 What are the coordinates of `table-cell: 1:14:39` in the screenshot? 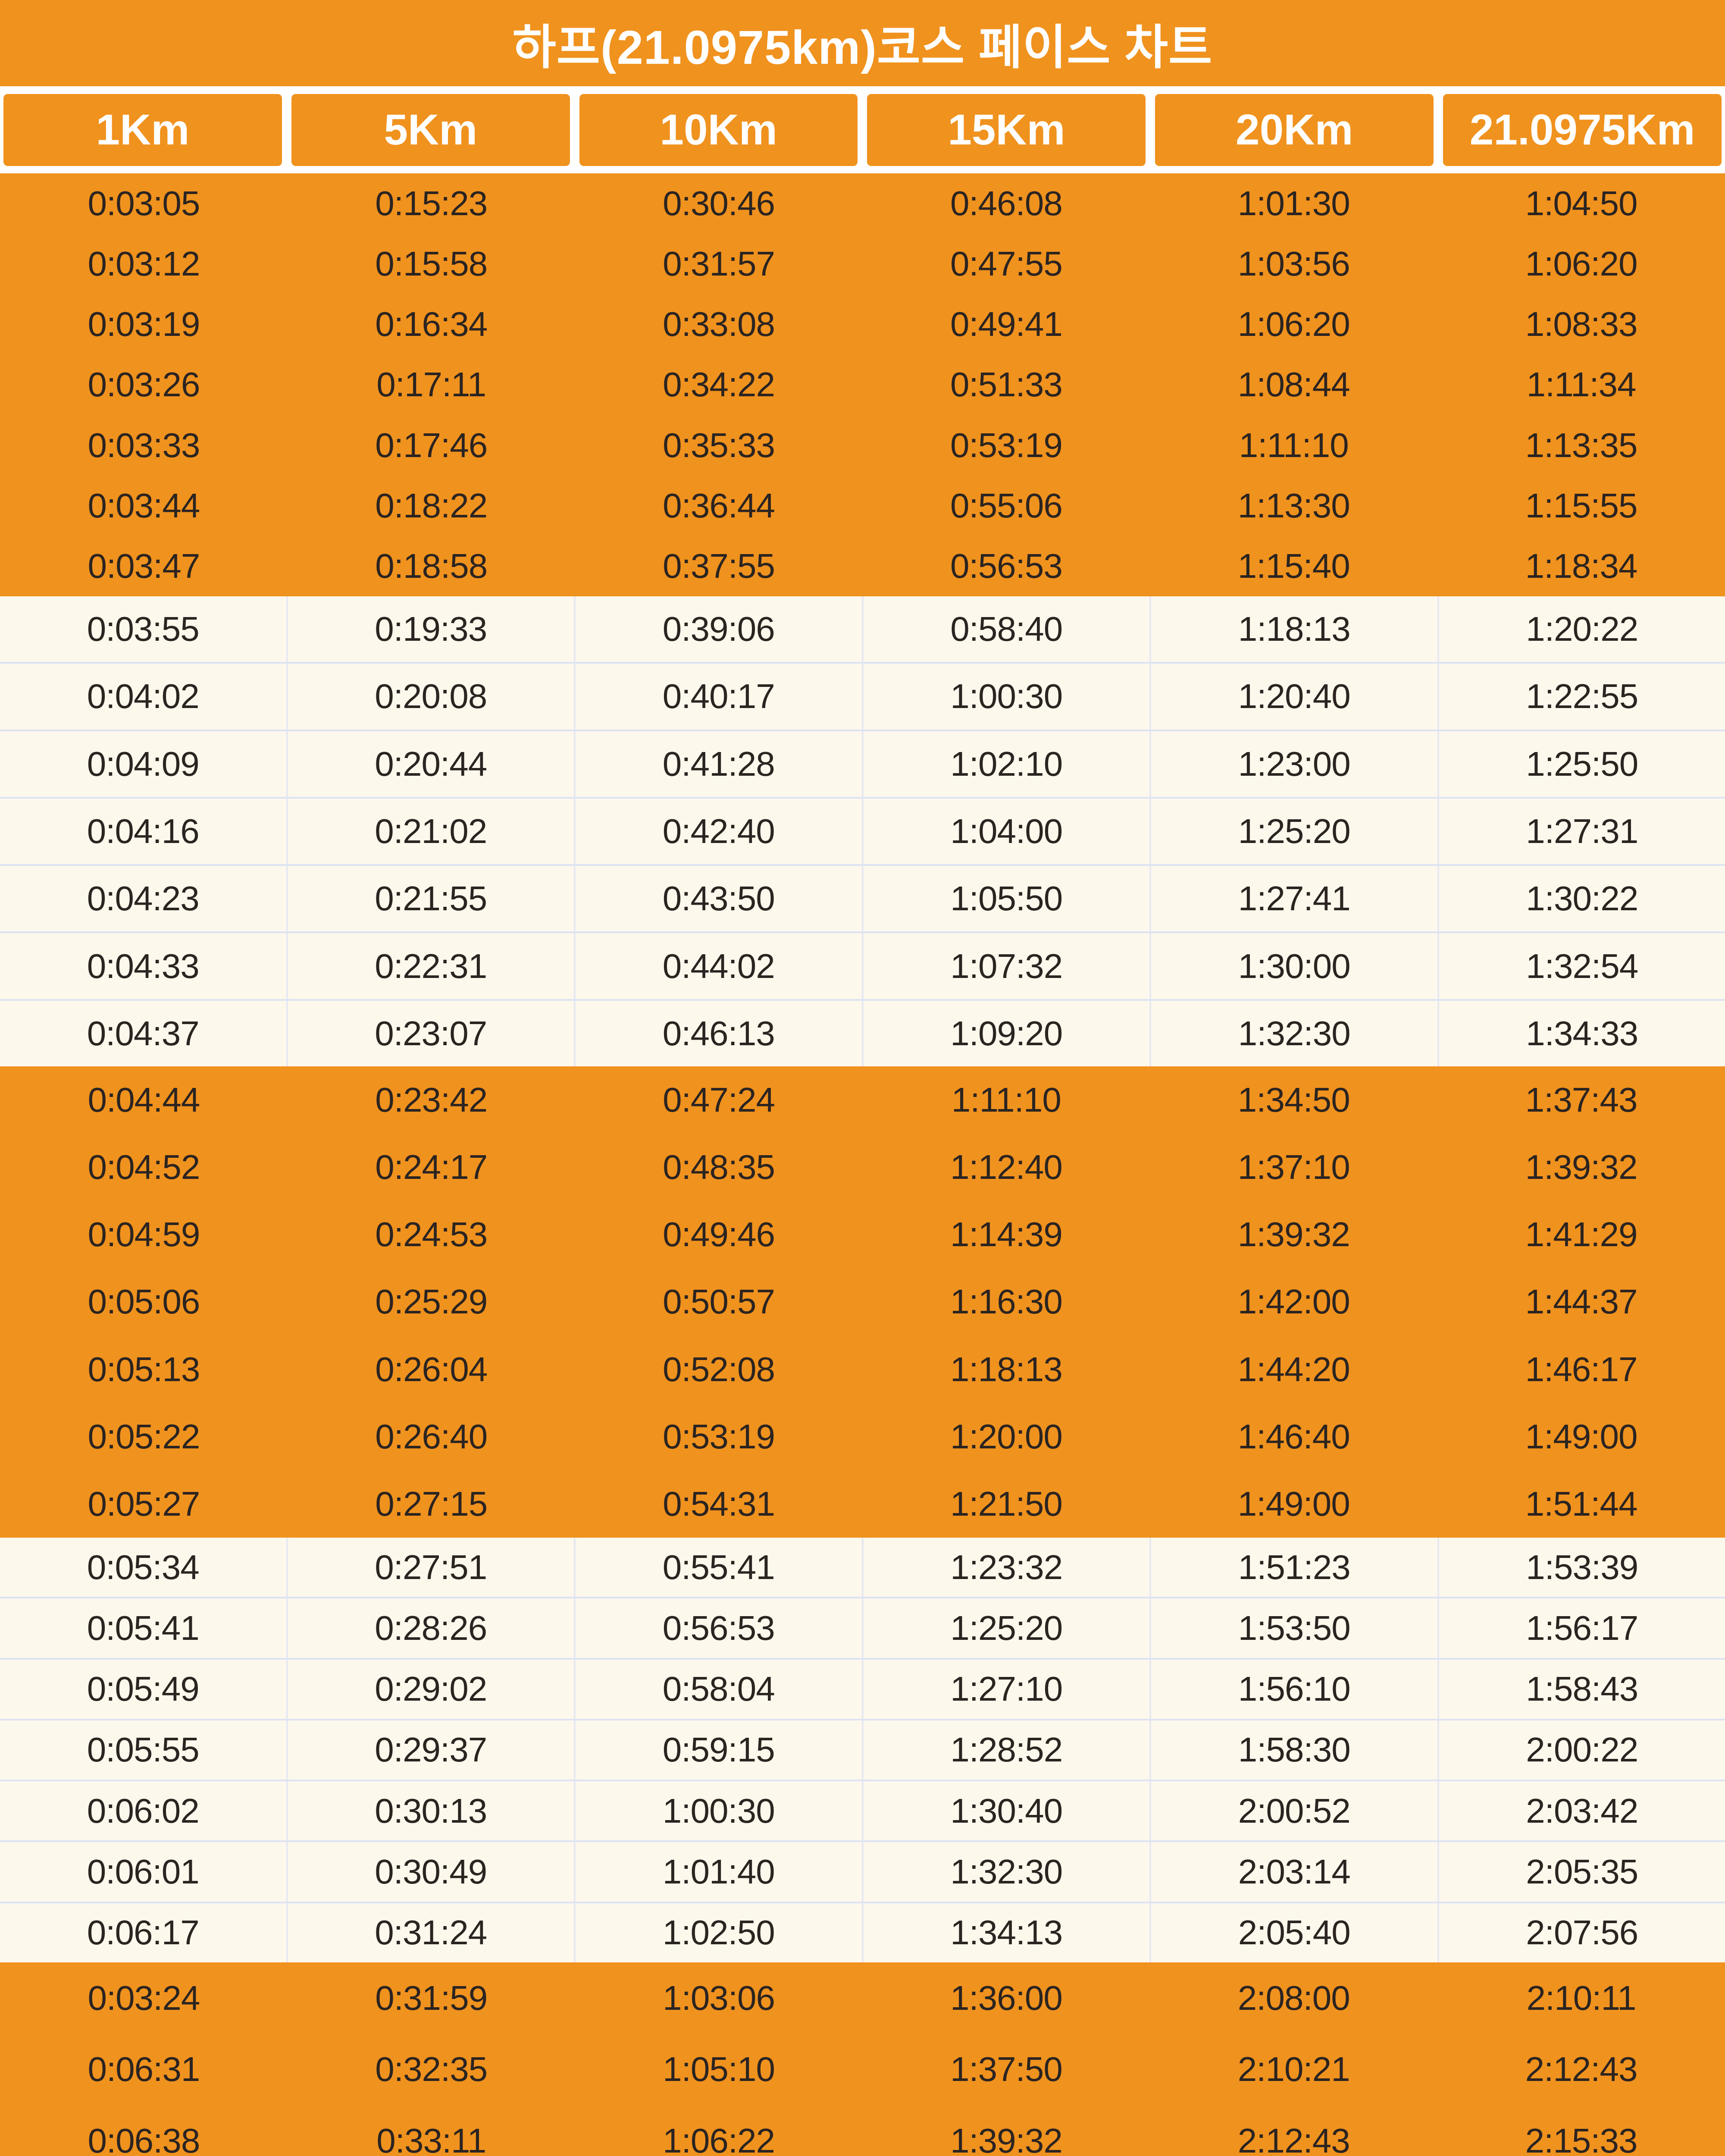 It's located at (1006, 1234).